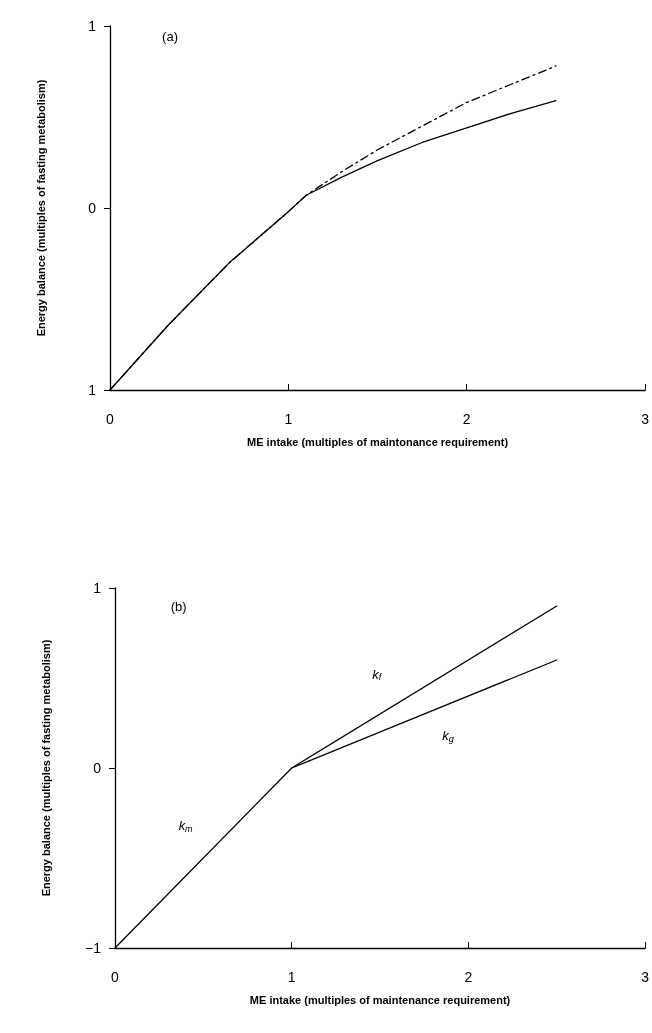 The height and width of the screenshot is (1033, 652). Describe the element at coordinates (93, 948) in the screenshot. I see `y-tick-label: −1` at that location.